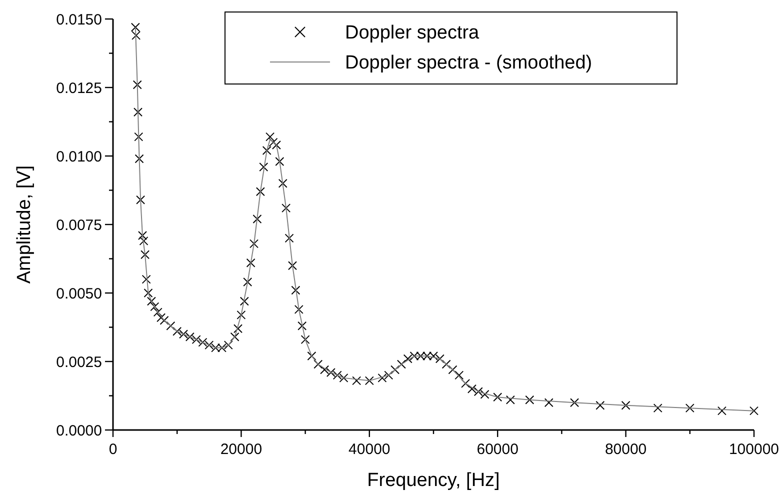 This screenshot has height=500, width=781. Describe the element at coordinates (433, 480) in the screenshot. I see `x-axis-title: Frequency, [Hz]` at that location.